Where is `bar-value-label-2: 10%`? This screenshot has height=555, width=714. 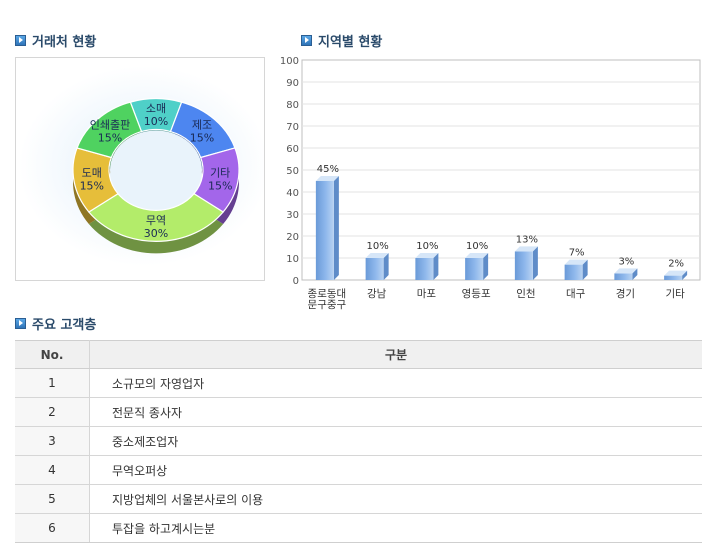
bar-value-label-2: 10% is located at coordinates (427, 246).